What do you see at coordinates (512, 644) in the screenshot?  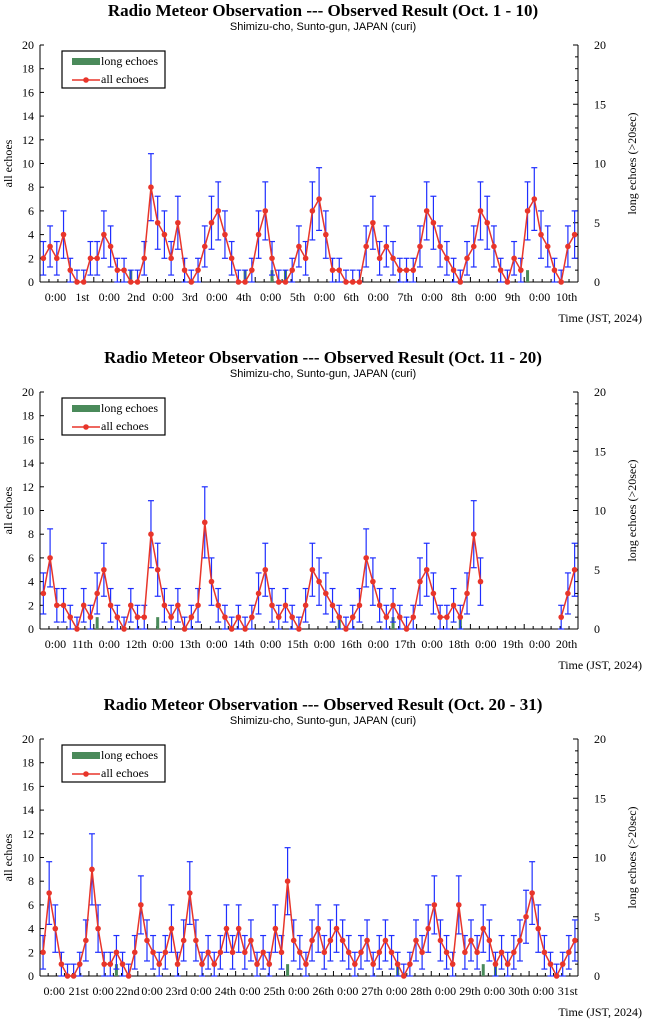 I see `x-tick-label: 19th` at bounding box center [512, 644].